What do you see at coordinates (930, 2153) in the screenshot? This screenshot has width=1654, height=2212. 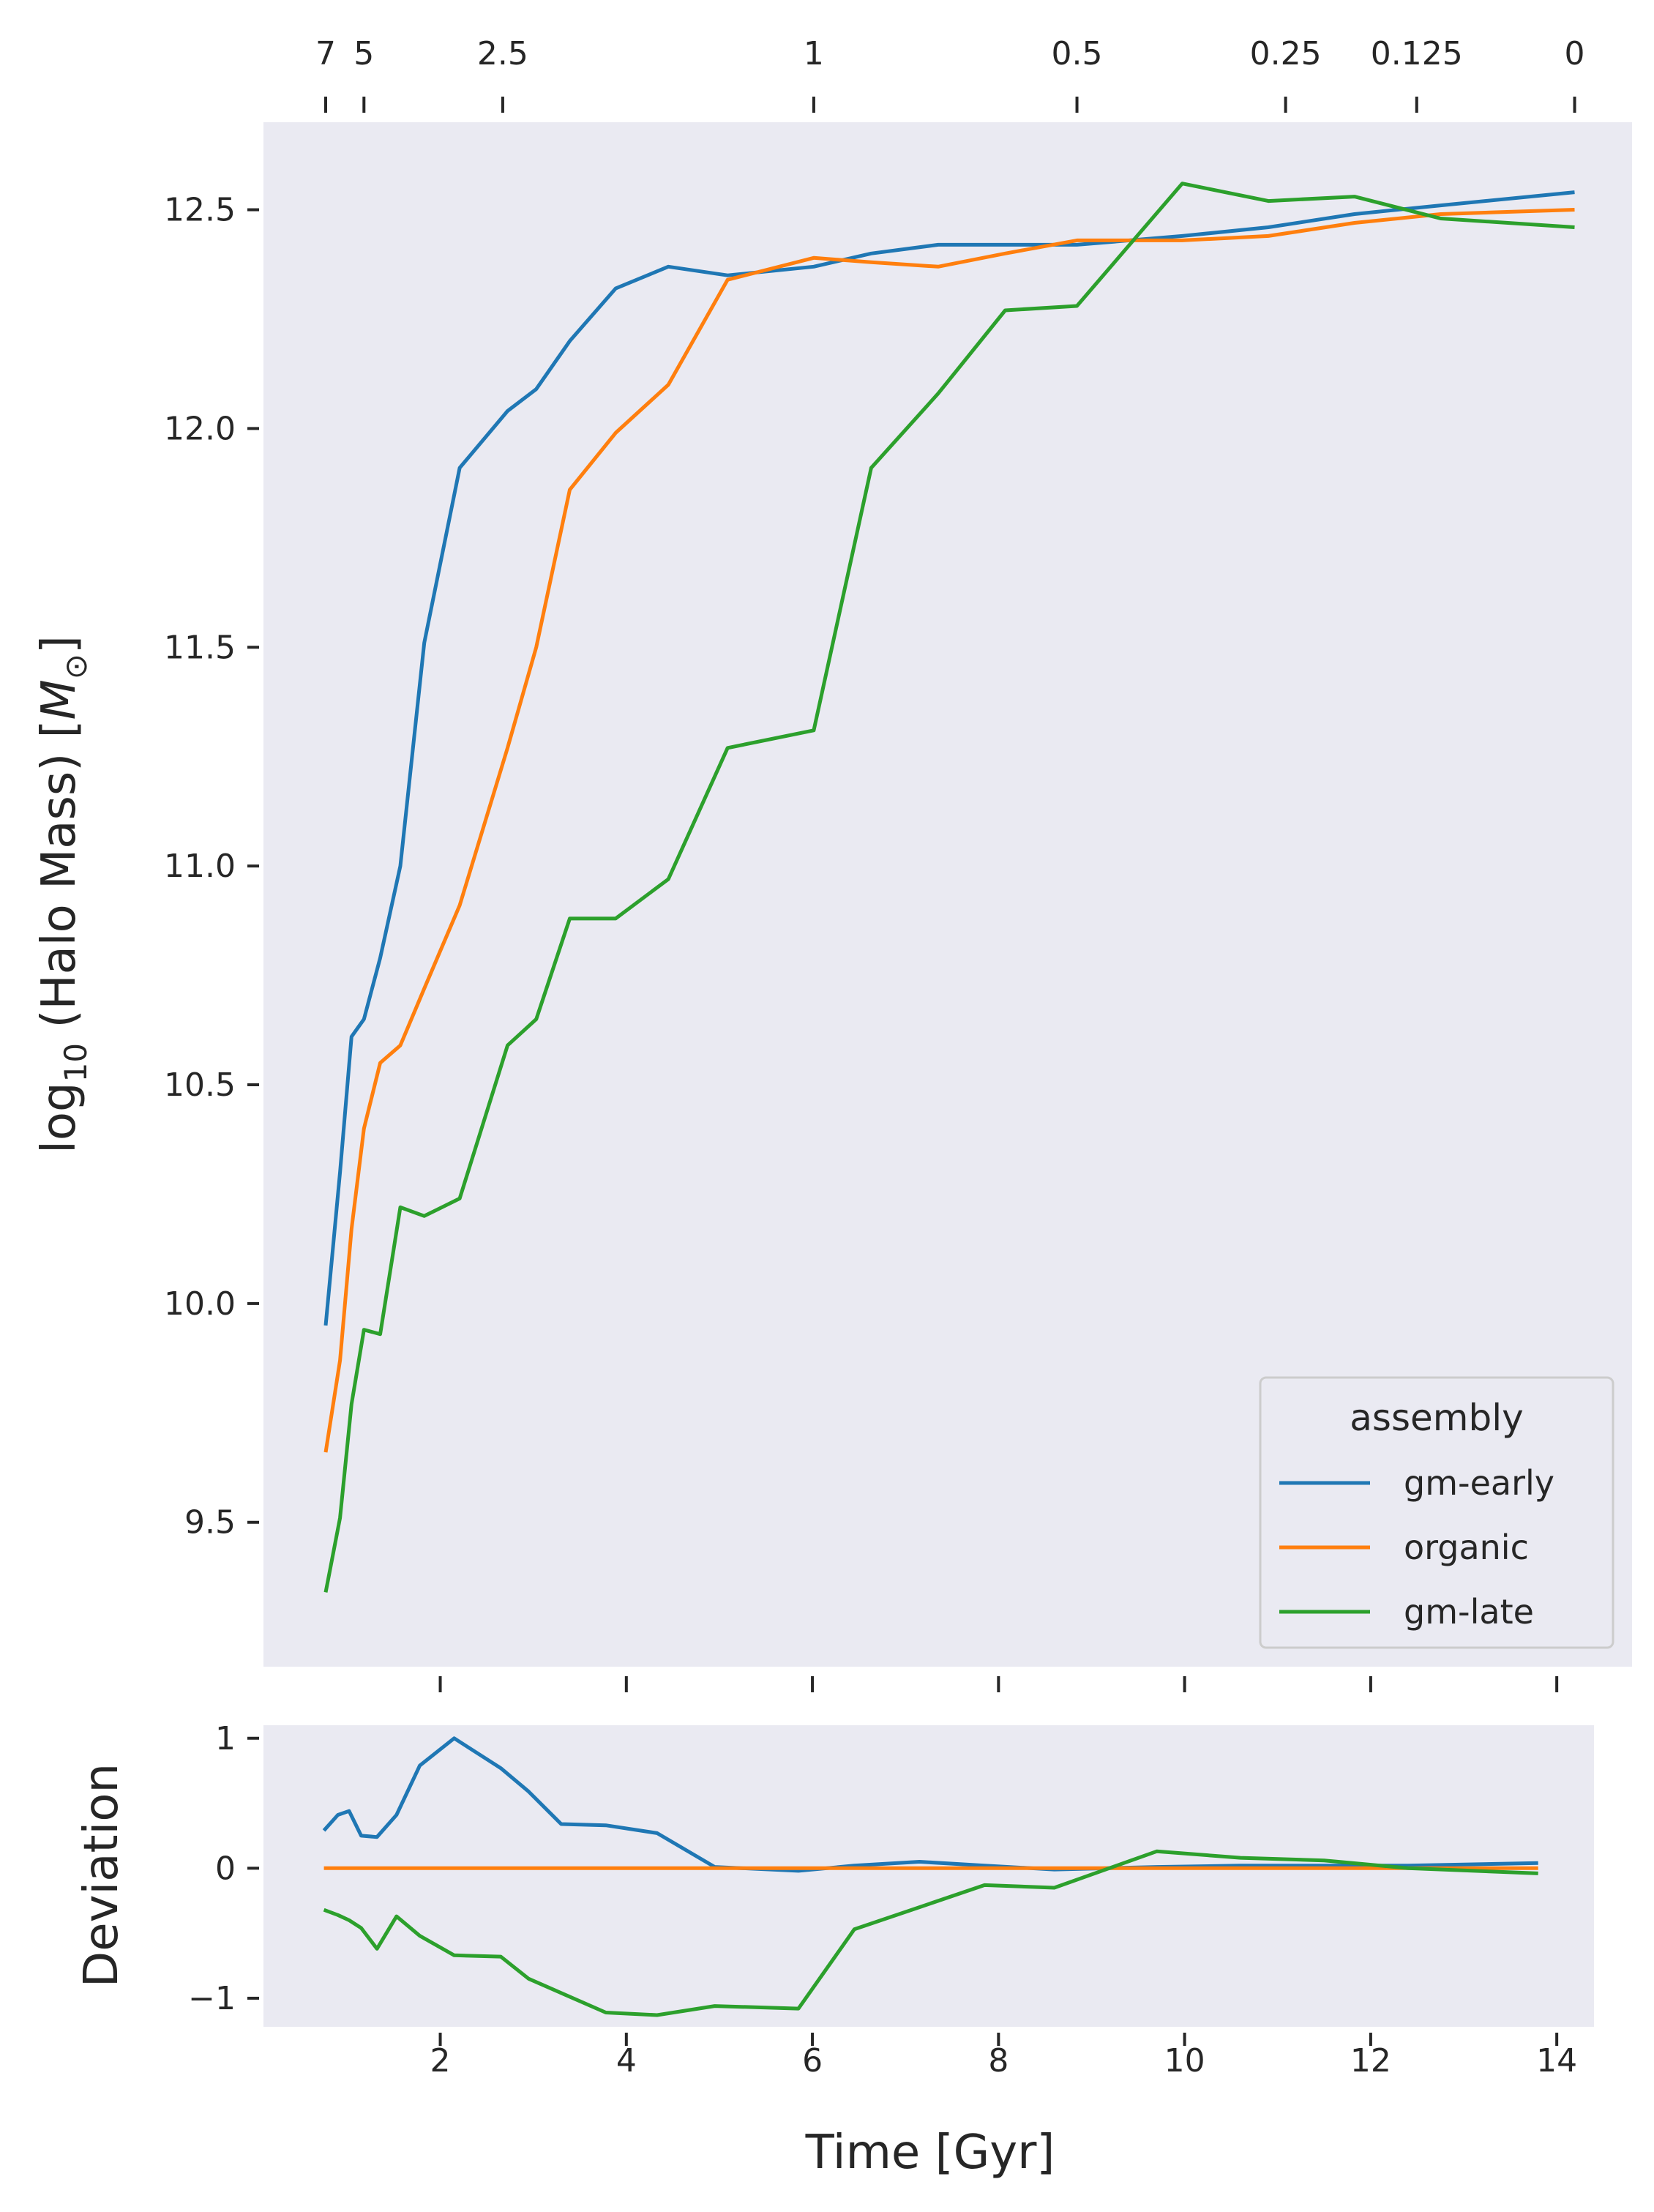 I see `x-axis-label: Time [Gyr]` at bounding box center [930, 2153].